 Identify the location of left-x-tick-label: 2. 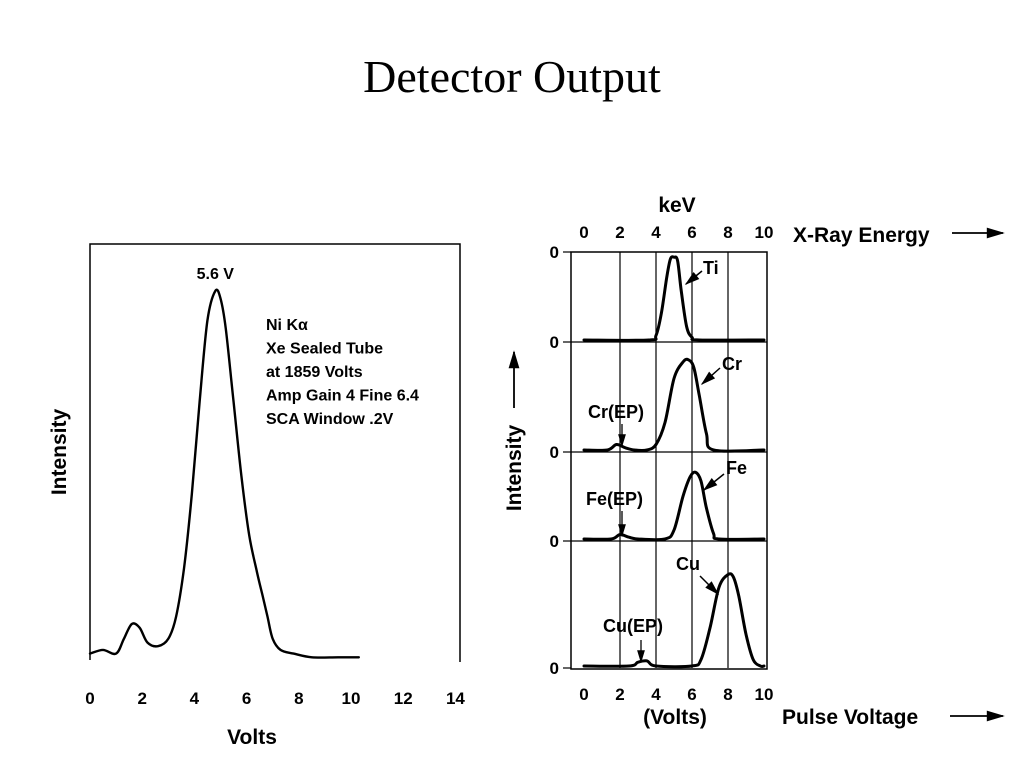
(141, 698).